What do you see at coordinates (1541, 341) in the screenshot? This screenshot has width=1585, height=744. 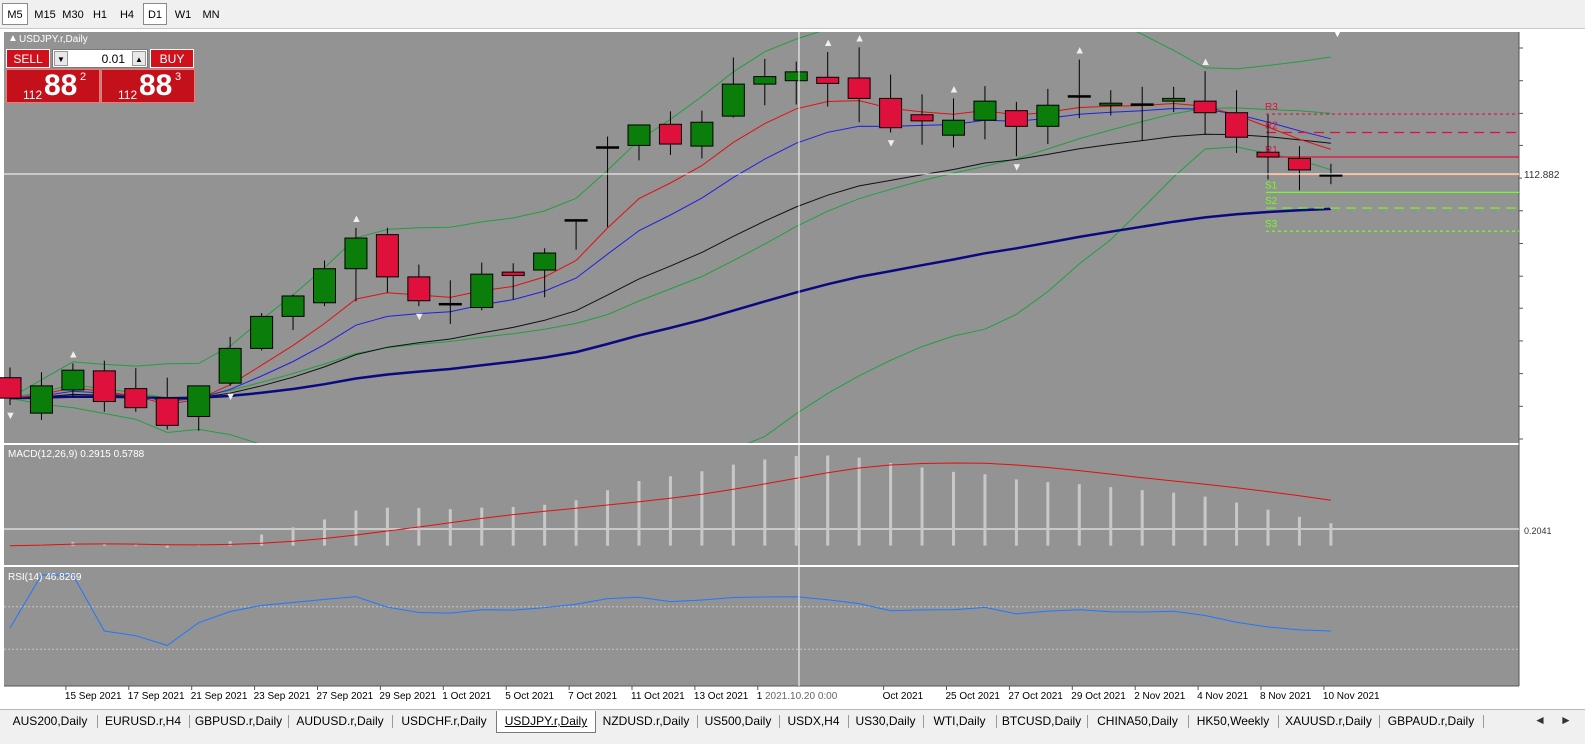 I see `price-axis-label: 110.440` at bounding box center [1541, 341].